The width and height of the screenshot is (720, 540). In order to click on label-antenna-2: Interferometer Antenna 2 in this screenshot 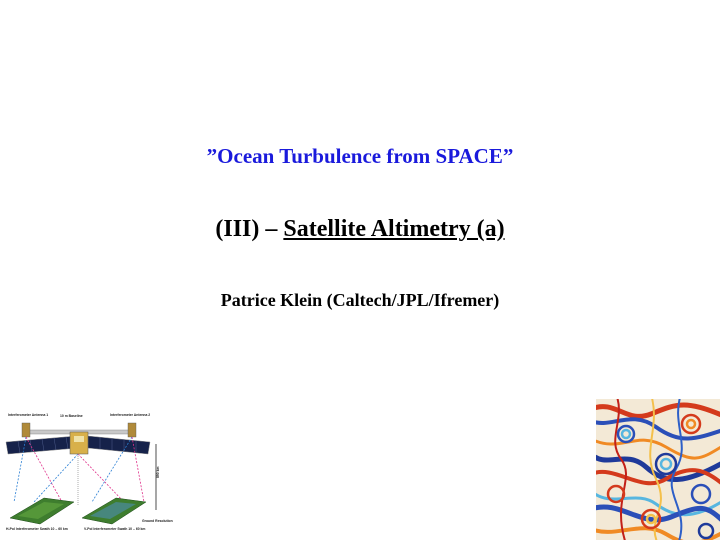, I will do `click(130, 415)`.